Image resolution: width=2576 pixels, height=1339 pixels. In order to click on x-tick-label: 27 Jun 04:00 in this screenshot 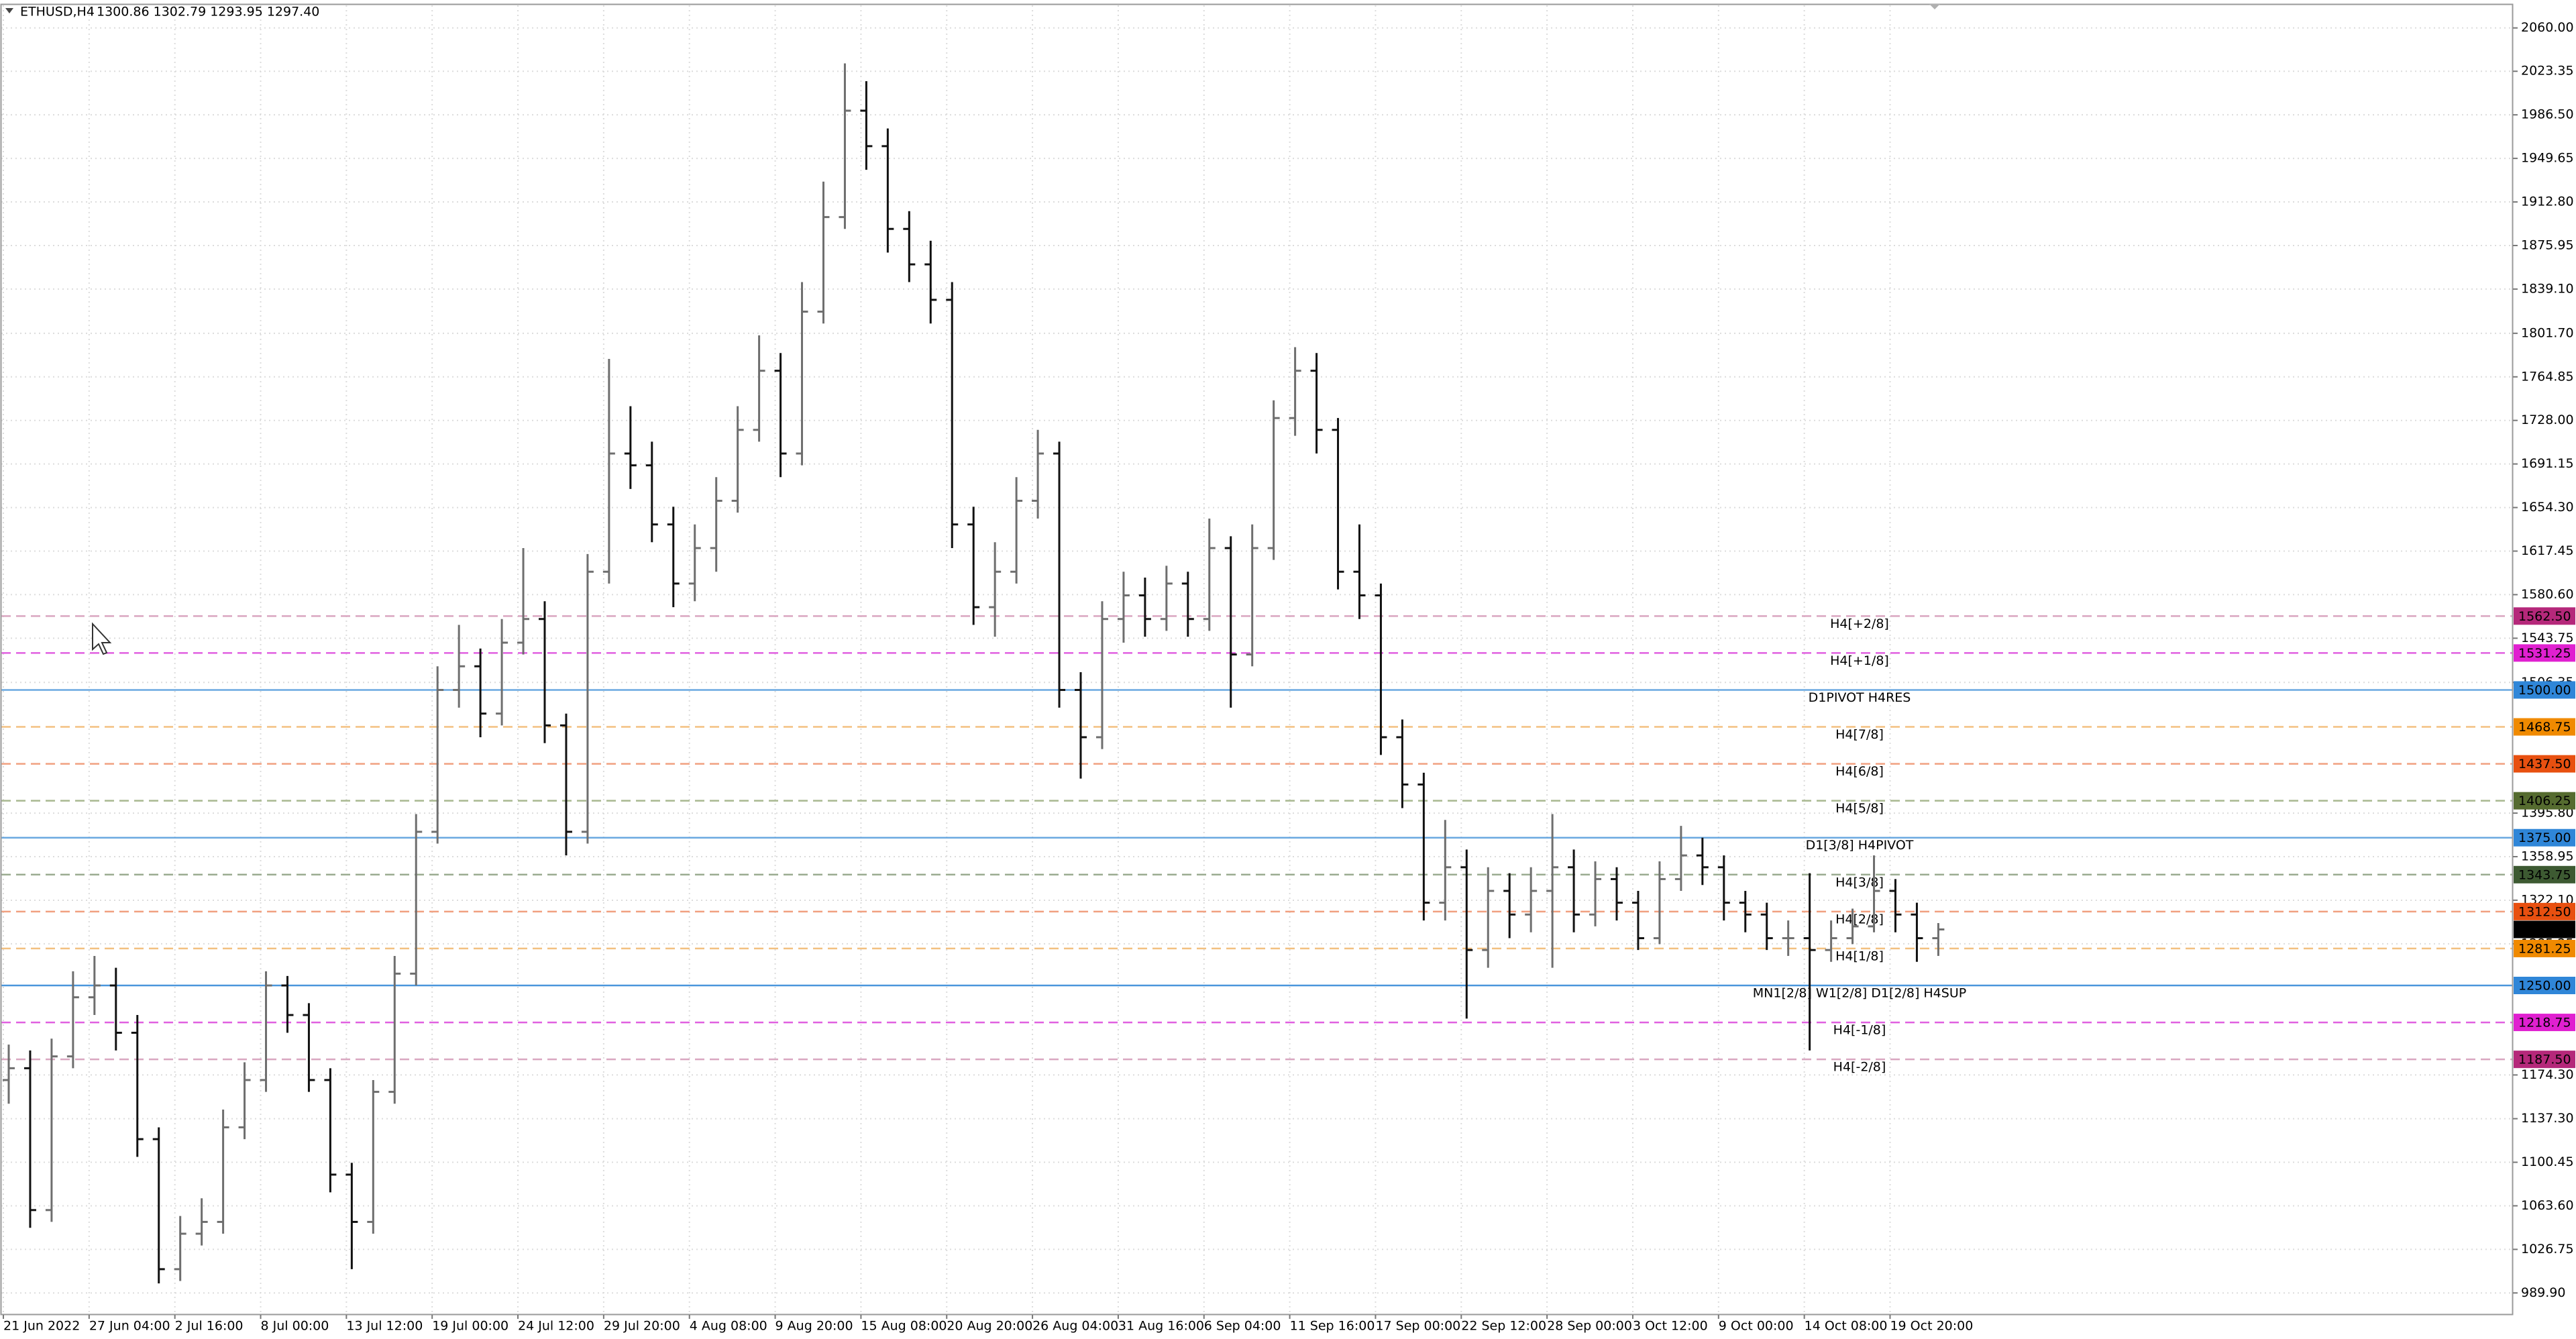, I will do `click(129, 1326)`.